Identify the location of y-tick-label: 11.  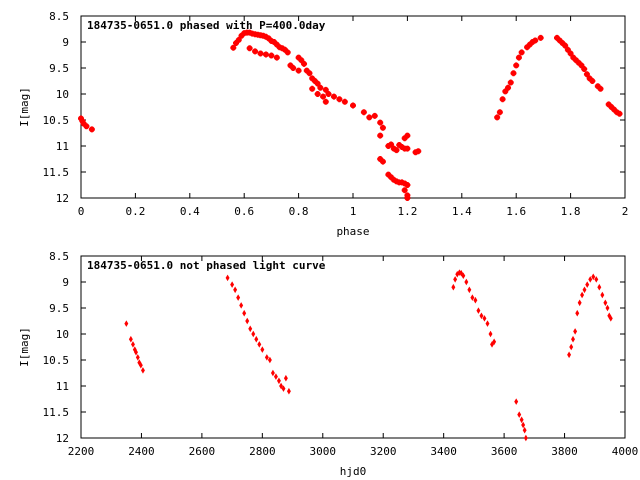
(62, 386).